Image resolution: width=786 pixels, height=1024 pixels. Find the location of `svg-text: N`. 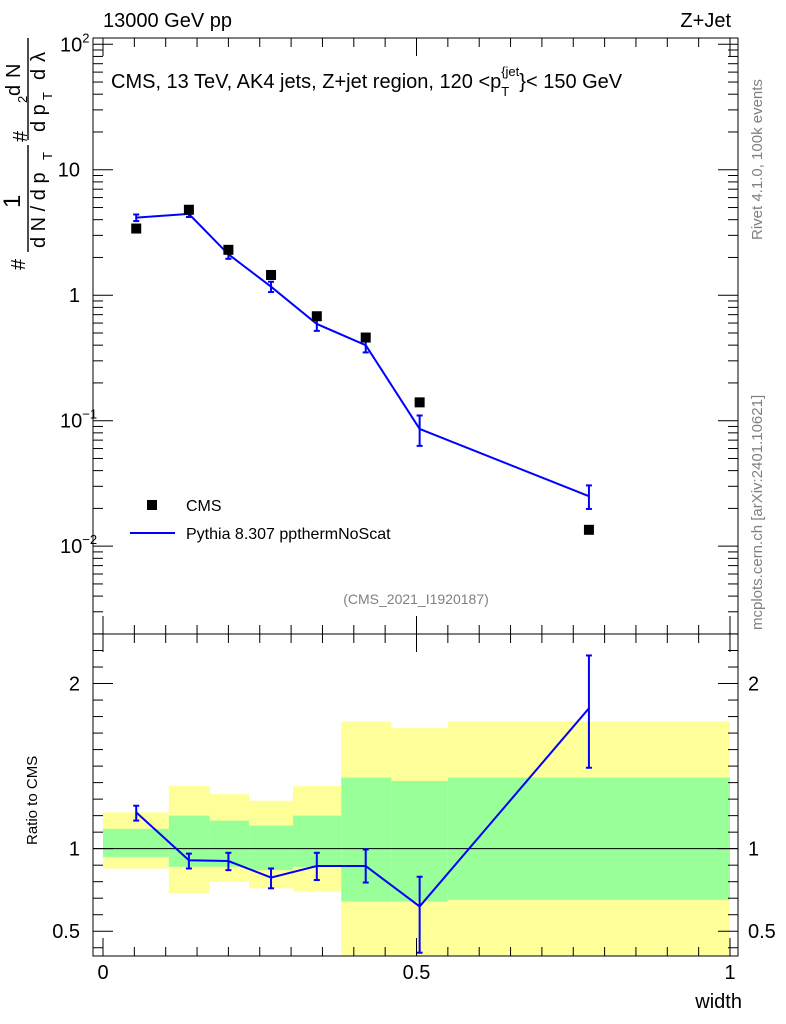

svg-text: N is located at coordinates (14, 71).